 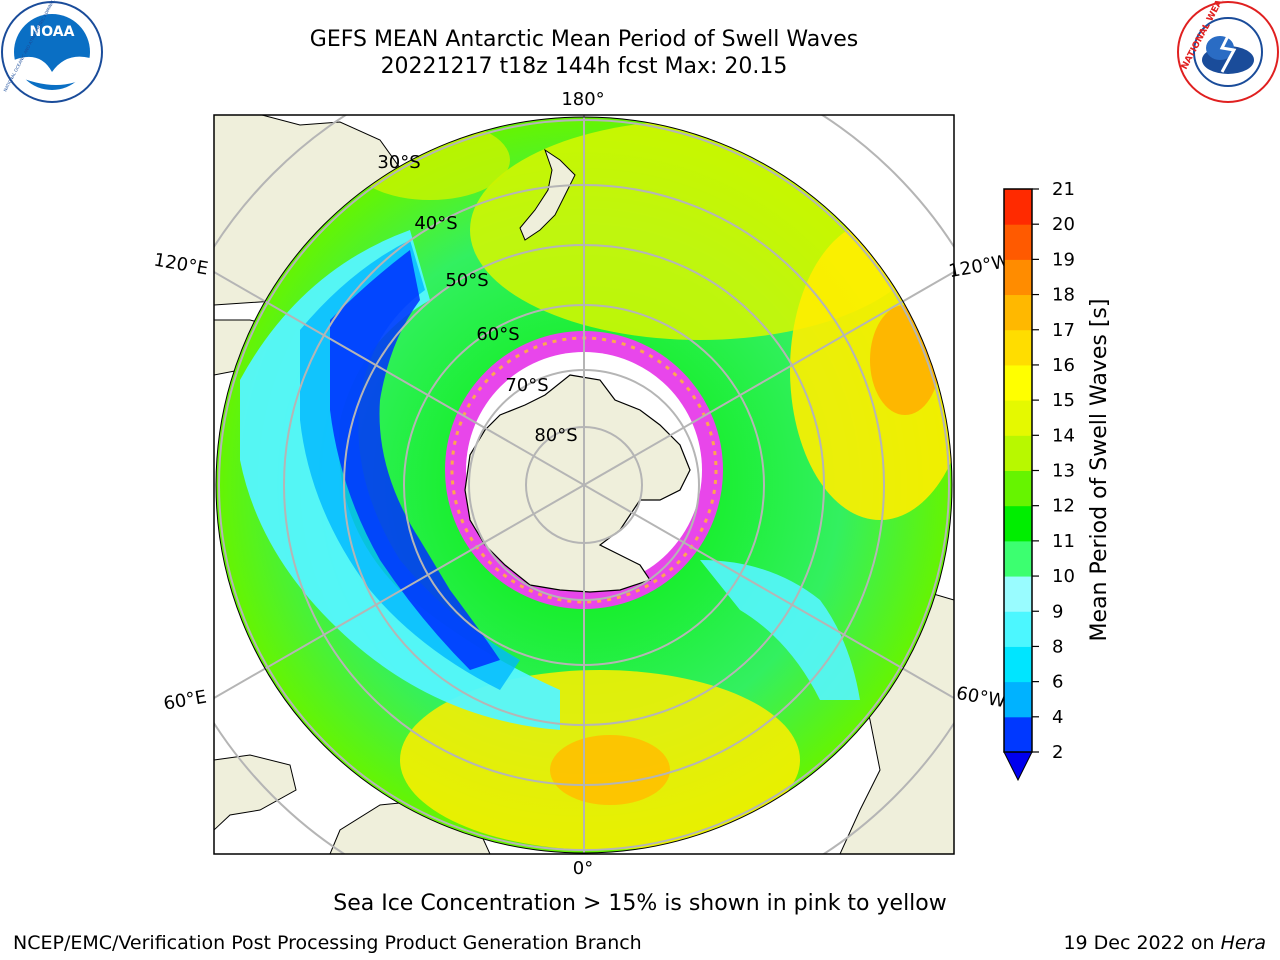 What do you see at coordinates (981, 697) in the screenshot?
I see `lon-label-60w: 60°W` at bounding box center [981, 697].